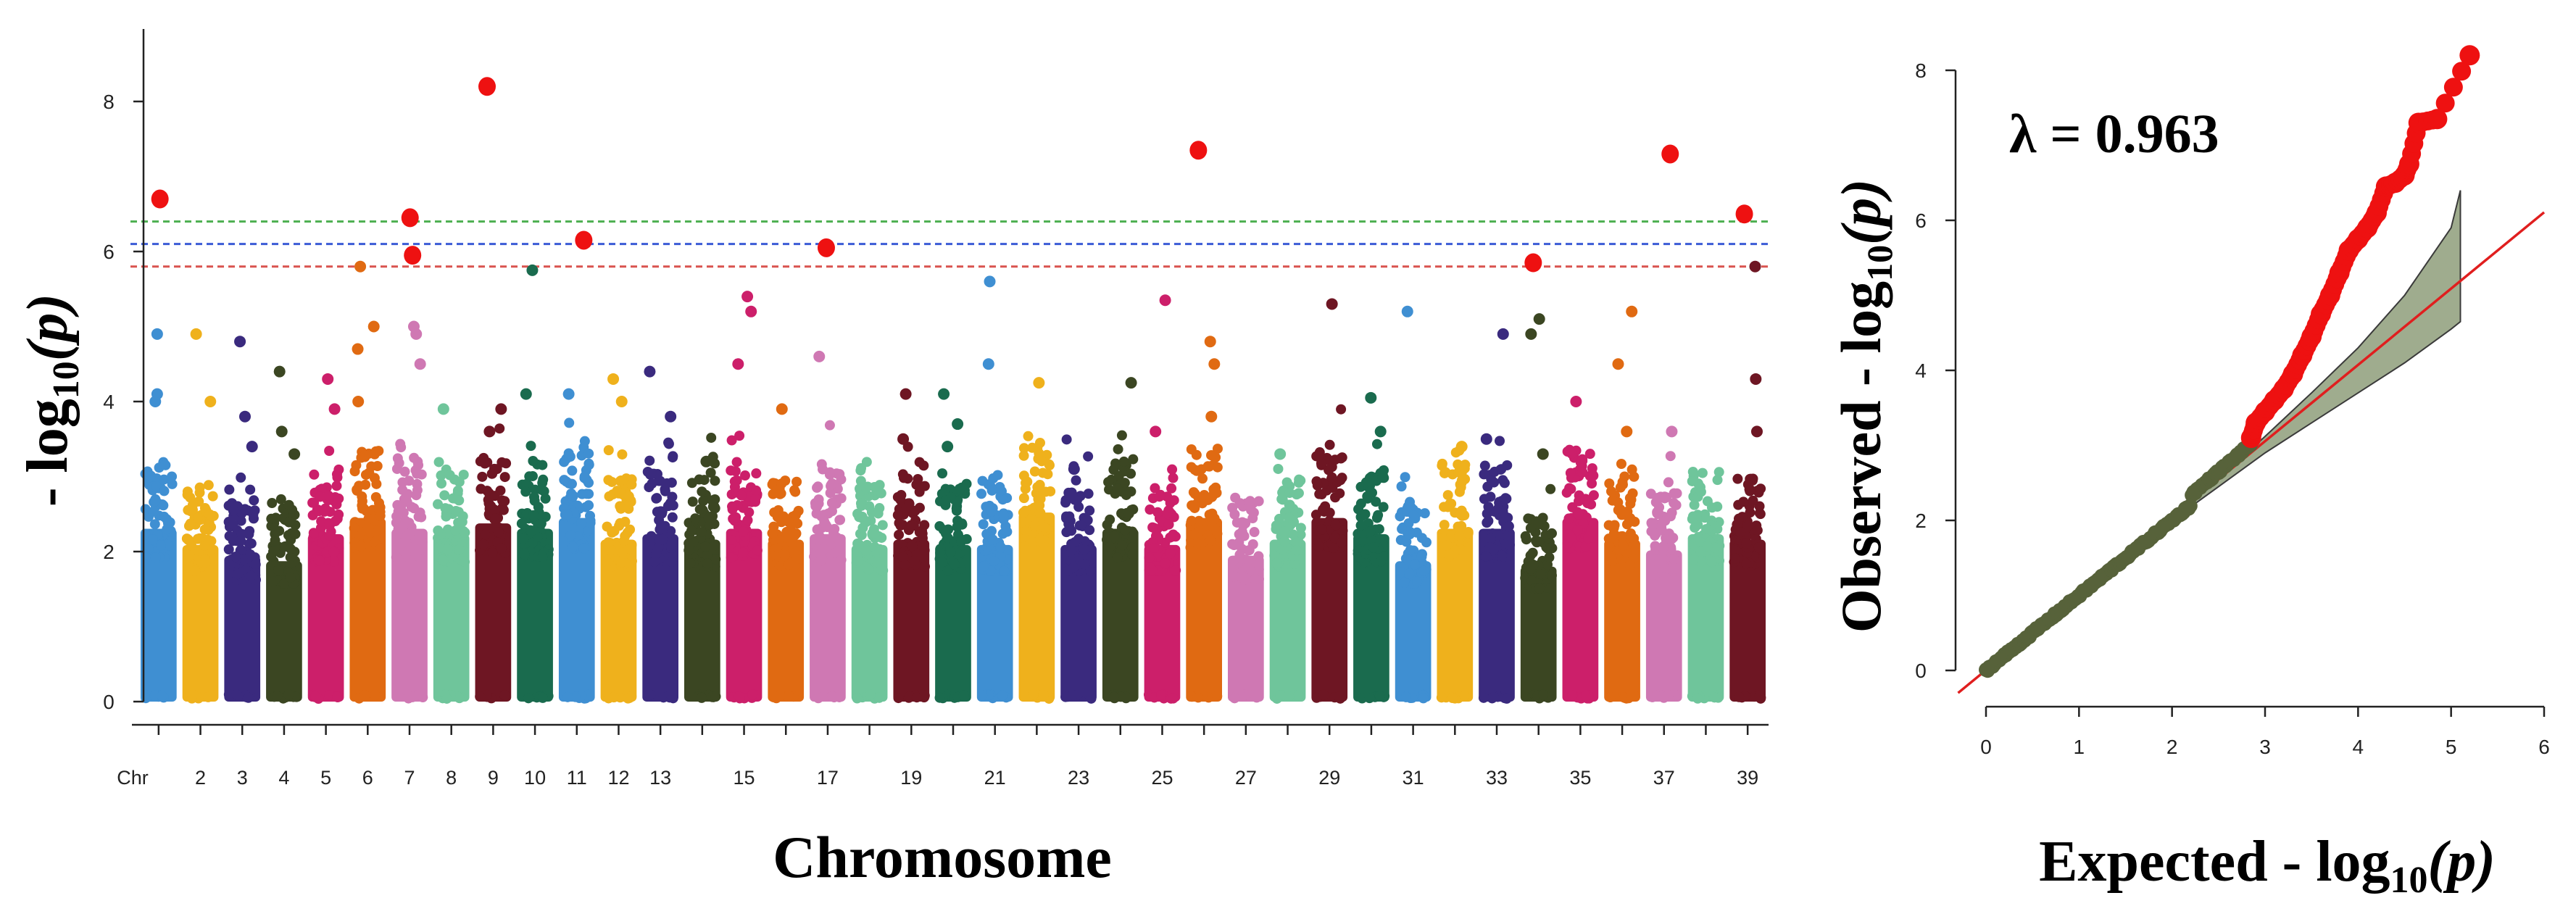 This screenshot has width=2576, height=906. What do you see at coordinates (242, 628) in the screenshot?
I see `chr-3-dense` at bounding box center [242, 628].